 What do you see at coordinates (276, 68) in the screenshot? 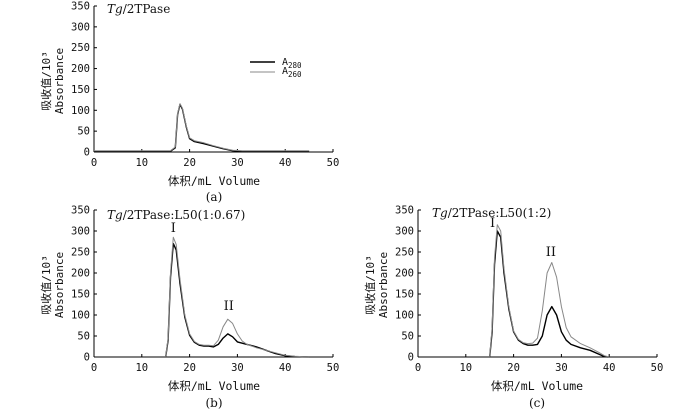
I see `chart-legend: A280 A260` at bounding box center [276, 68].